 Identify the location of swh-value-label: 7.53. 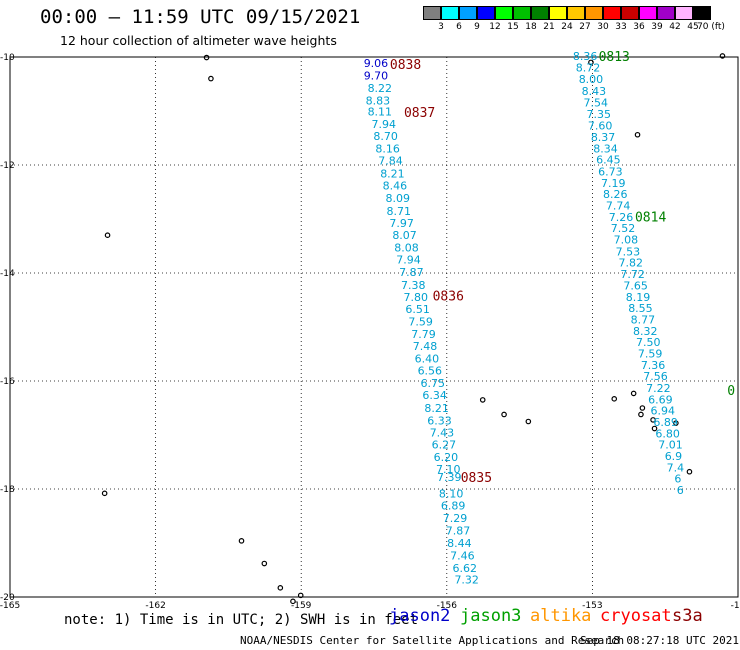
(628, 251).